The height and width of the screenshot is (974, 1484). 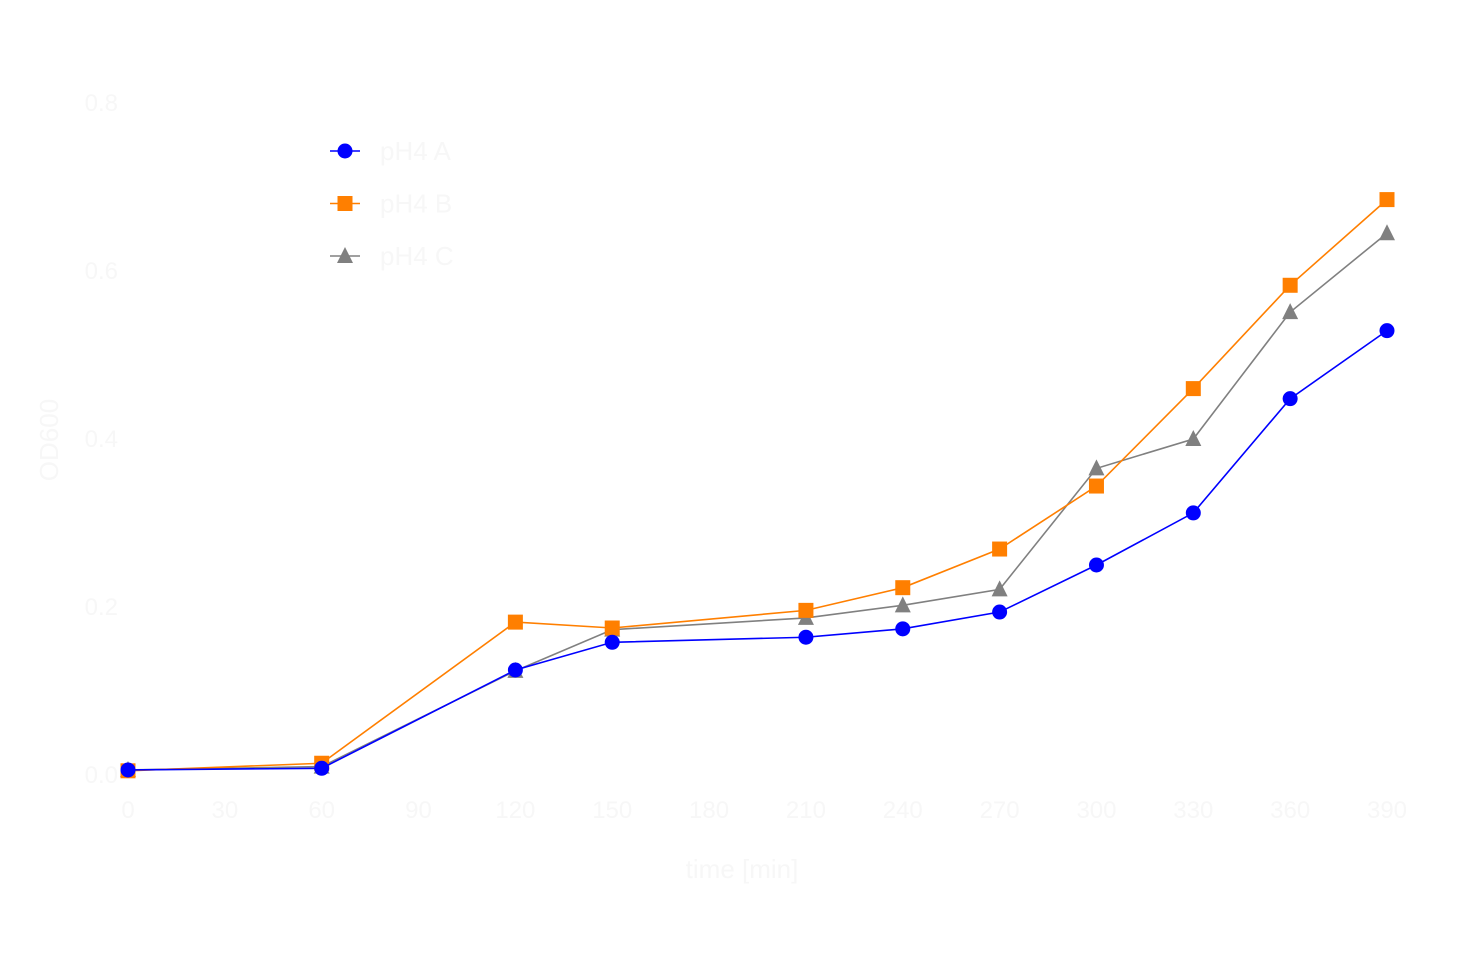 I want to click on x-tick-label: 300, so click(x=1096, y=810).